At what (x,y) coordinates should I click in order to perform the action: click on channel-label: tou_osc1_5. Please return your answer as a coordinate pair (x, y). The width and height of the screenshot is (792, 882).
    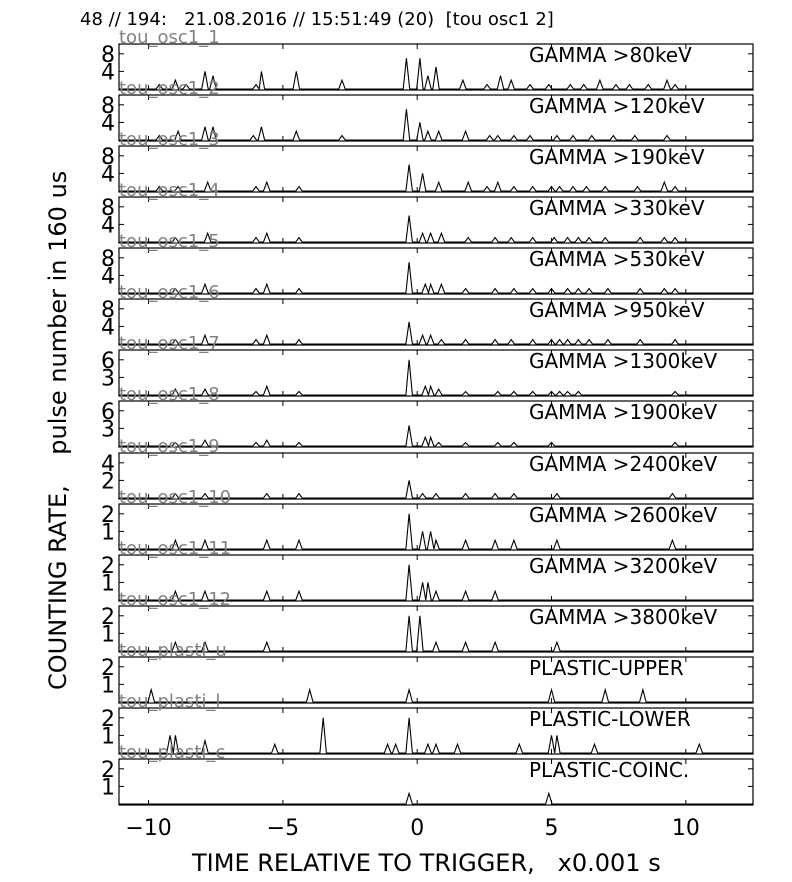
    Looking at the image, I should click on (169, 241).